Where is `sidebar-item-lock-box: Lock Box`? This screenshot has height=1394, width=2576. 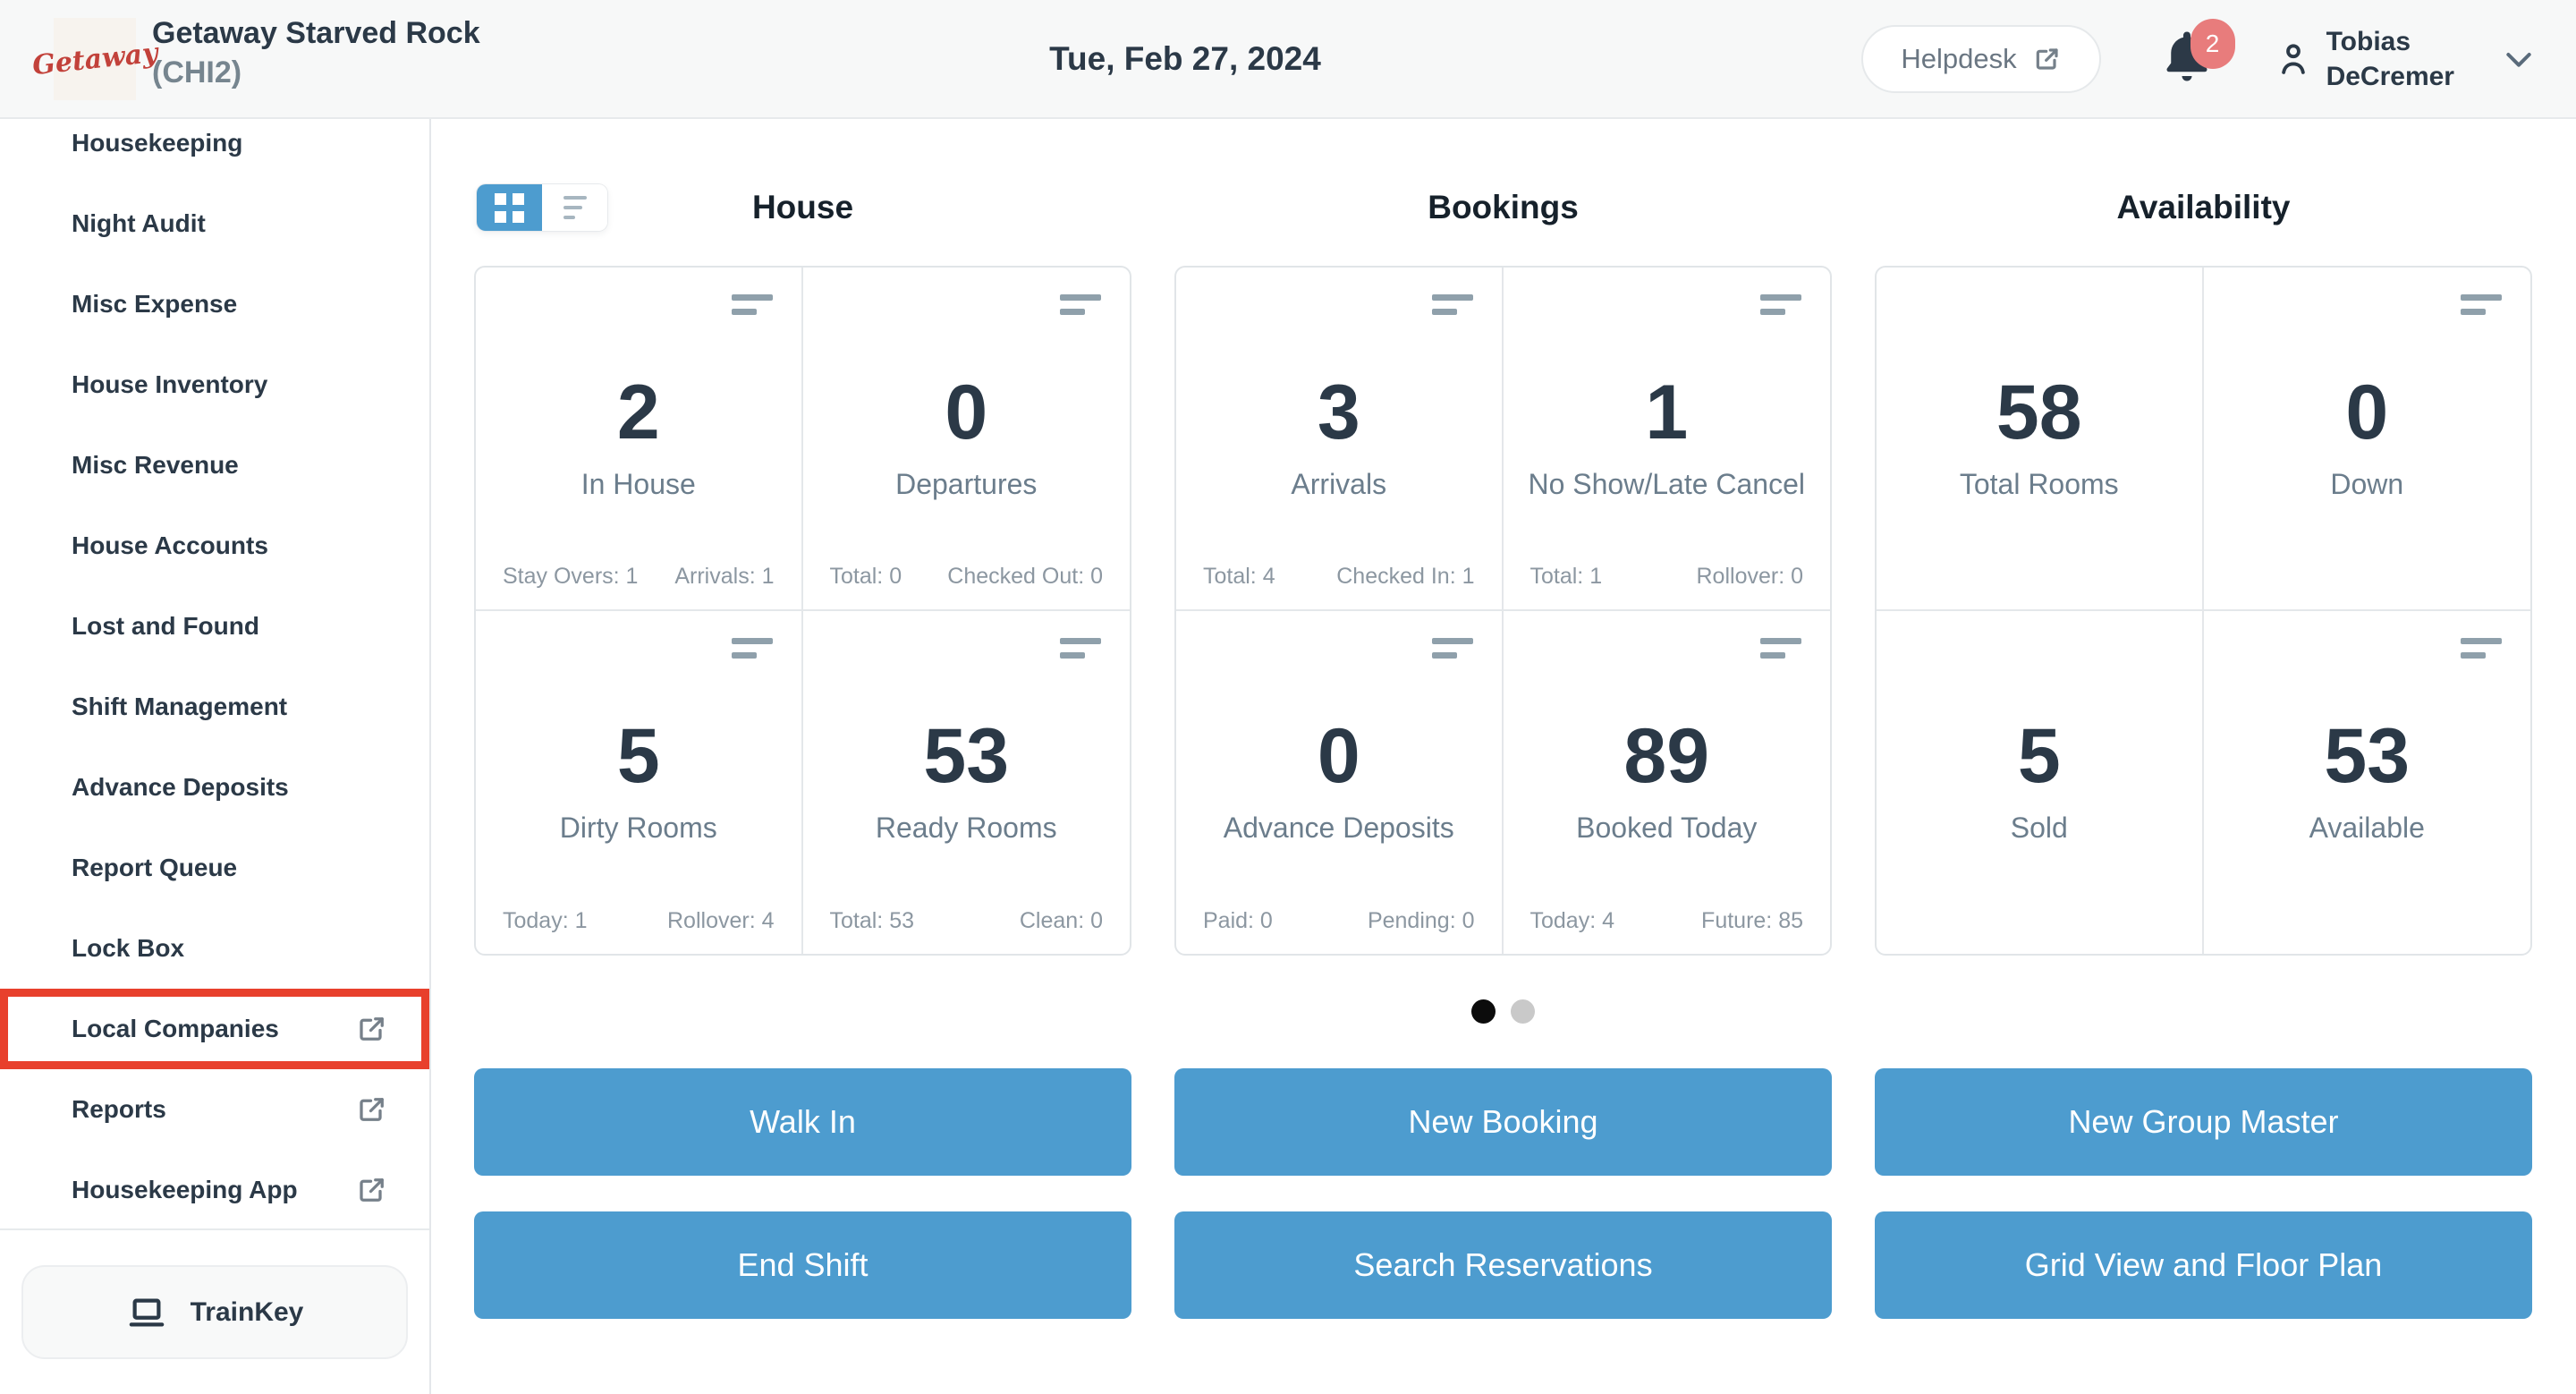 sidebar-item-lock-box: Lock Box is located at coordinates (214, 948).